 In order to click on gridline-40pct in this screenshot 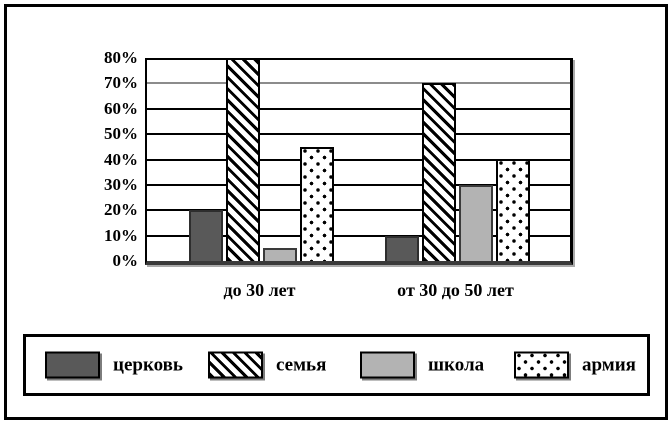, I will do `click(358, 159)`.